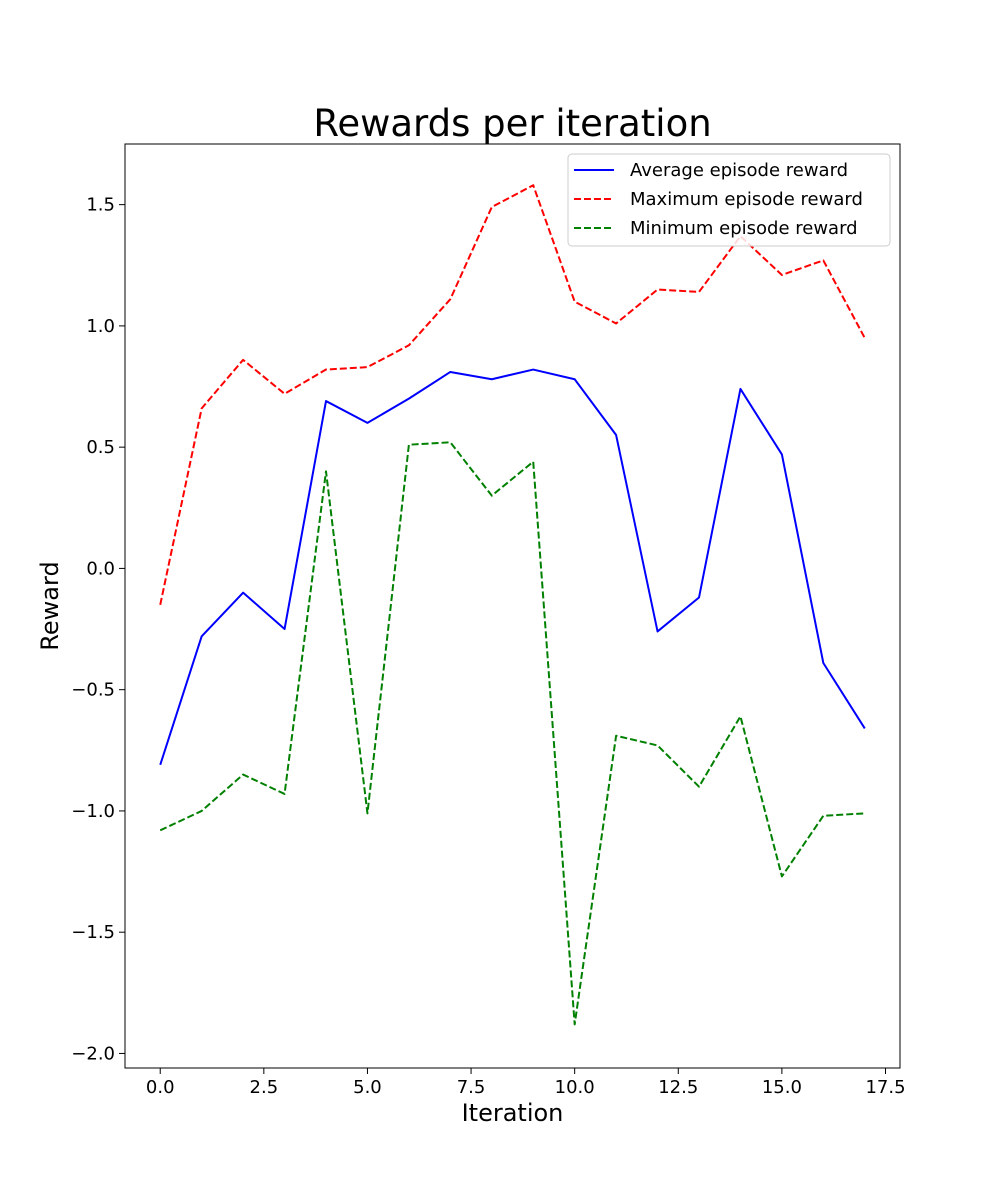  What do you see at coordinates (93, 690) in the screenshot?
I see `y-tick-label: −0.5` at bounding box center [93, 690].